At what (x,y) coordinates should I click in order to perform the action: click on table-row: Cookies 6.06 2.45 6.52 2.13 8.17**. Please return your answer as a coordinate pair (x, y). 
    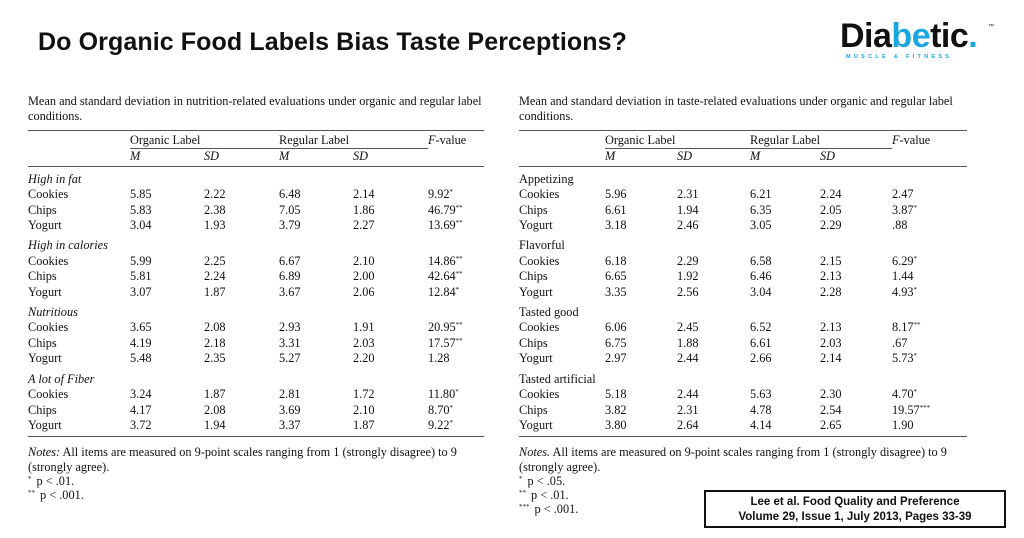
    Looking at the image, I should click on (743, 327).